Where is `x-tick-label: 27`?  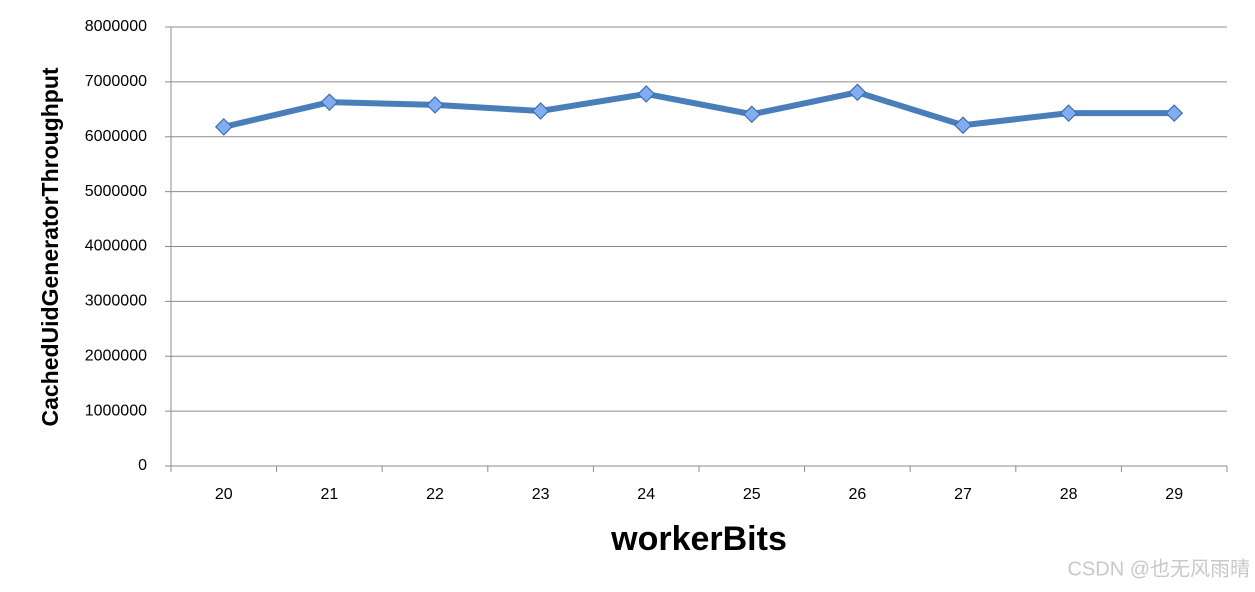 x-tick-label: 27 is located at coordinates (963, 494).